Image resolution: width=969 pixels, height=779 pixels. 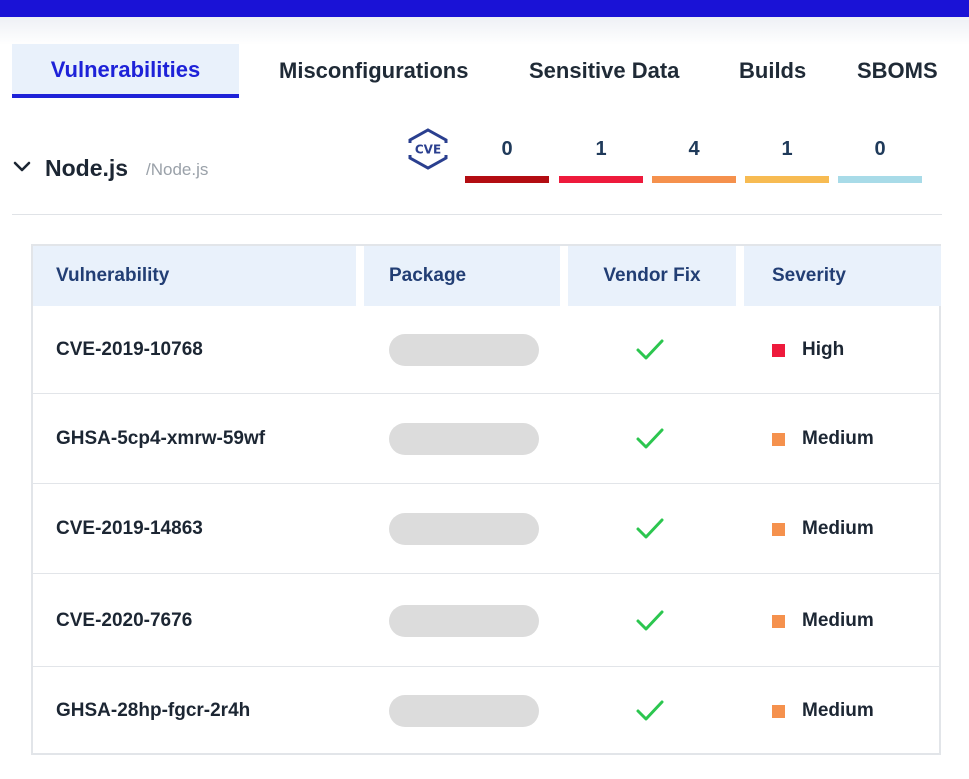 I want to click on vulnerability-id: CVE-2020-7676, so click(x=124, y=620).